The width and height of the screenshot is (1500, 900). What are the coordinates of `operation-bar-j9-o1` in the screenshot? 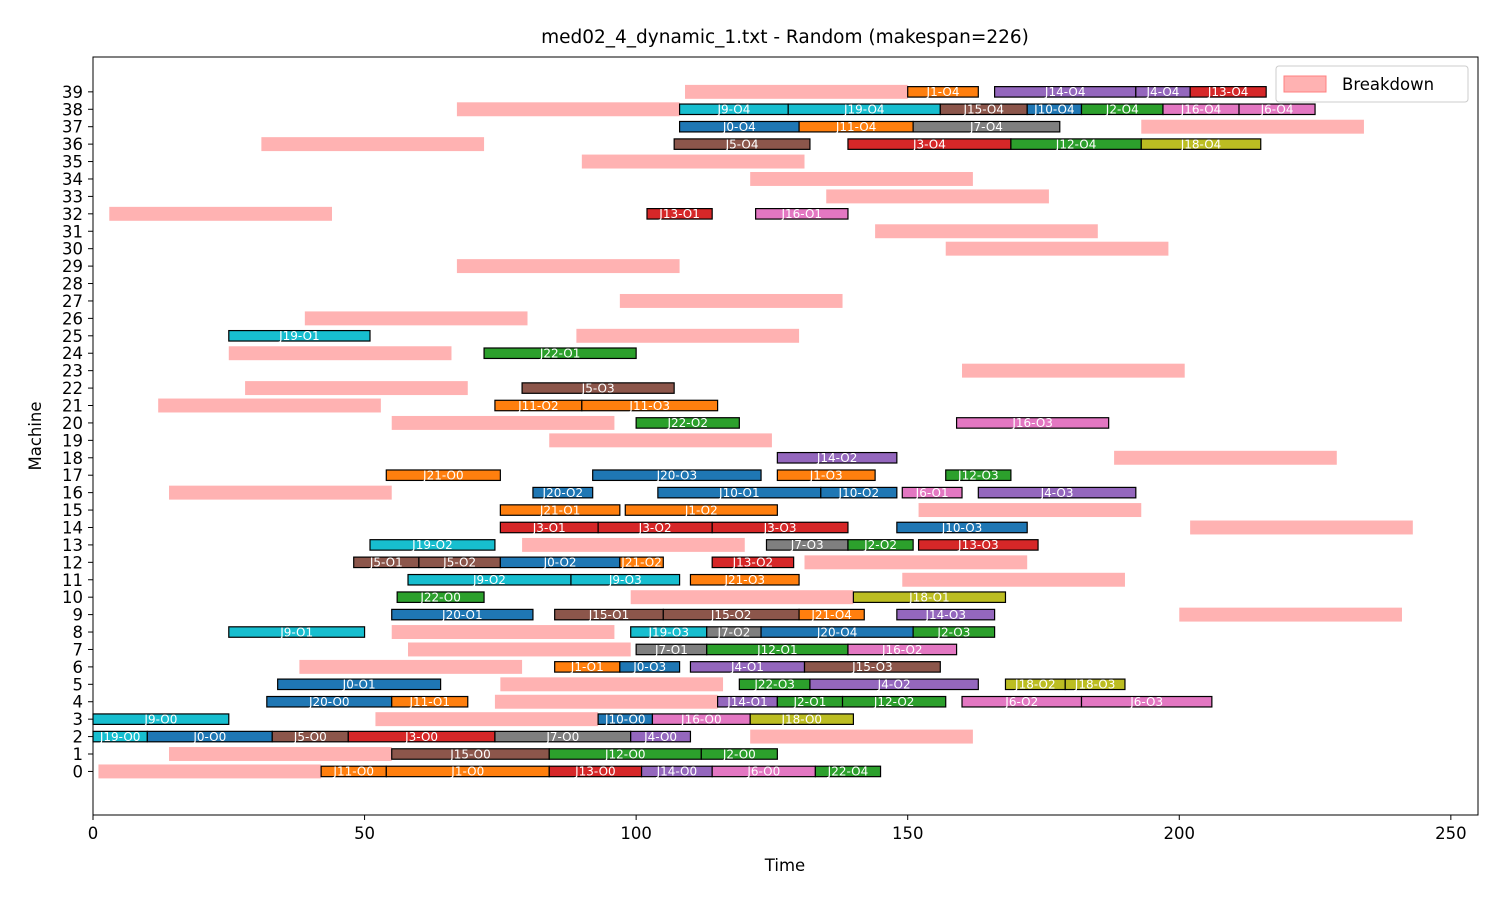 It's located at (297, 632).